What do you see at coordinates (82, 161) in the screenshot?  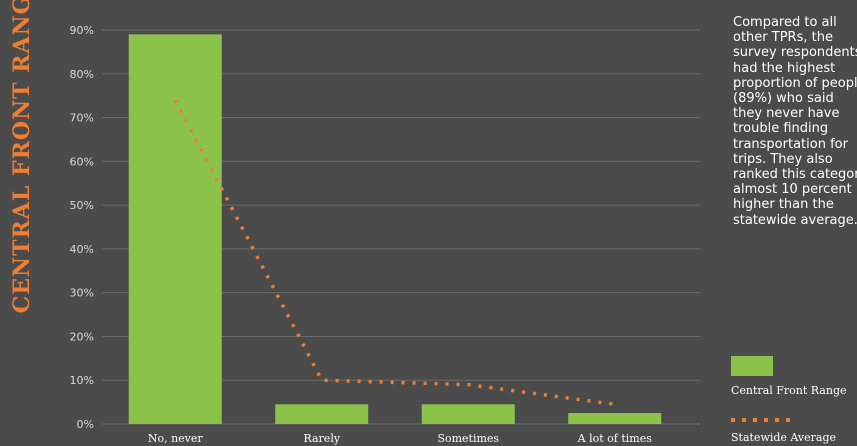 I see `y-tick-label: 60%` at bounding box center [82, 161].